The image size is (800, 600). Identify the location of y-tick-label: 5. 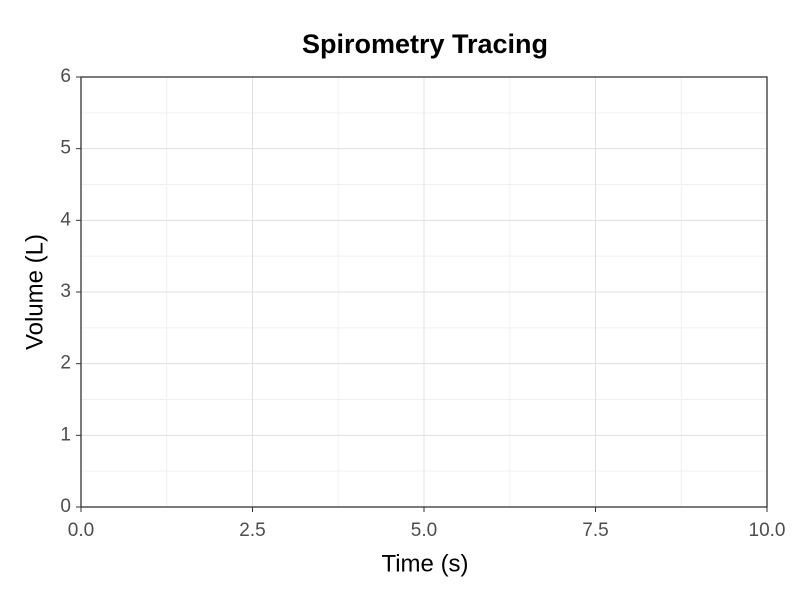
(65, 148).